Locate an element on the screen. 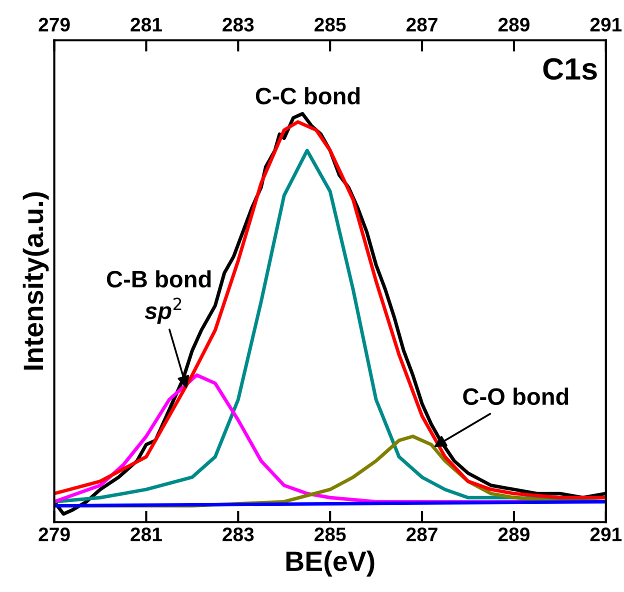  x-tick-label: 281 is located at coordinates (146, 535).